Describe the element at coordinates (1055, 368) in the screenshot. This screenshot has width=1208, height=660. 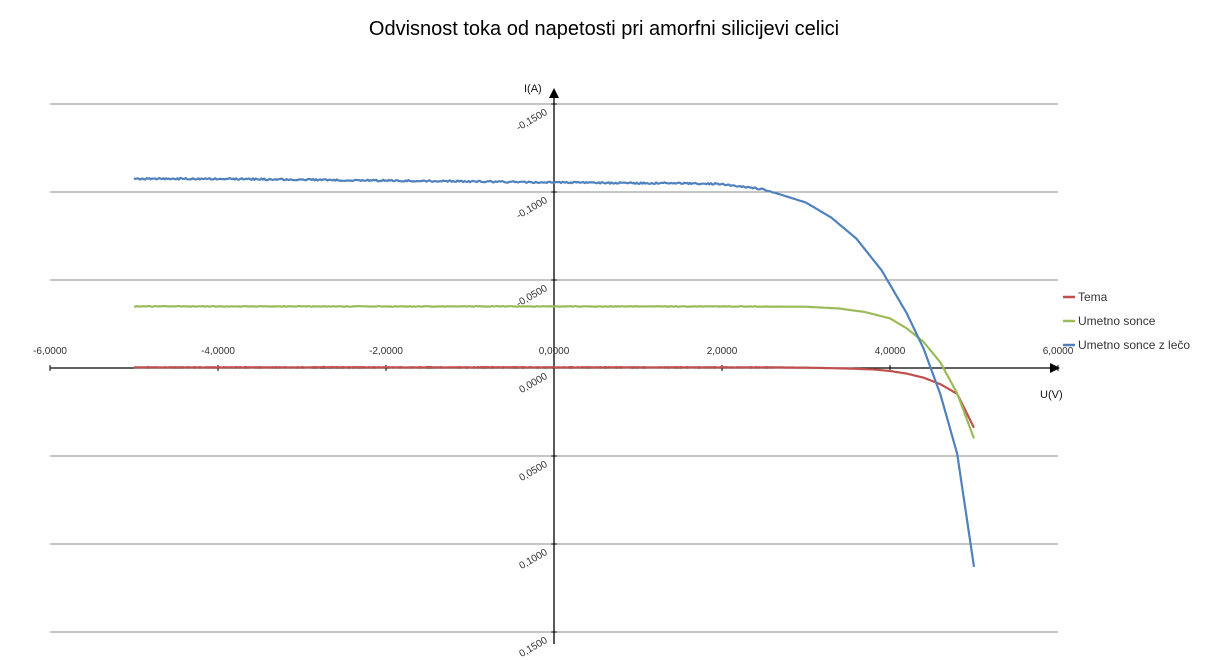
I see `x-axis-arrow` at that location.